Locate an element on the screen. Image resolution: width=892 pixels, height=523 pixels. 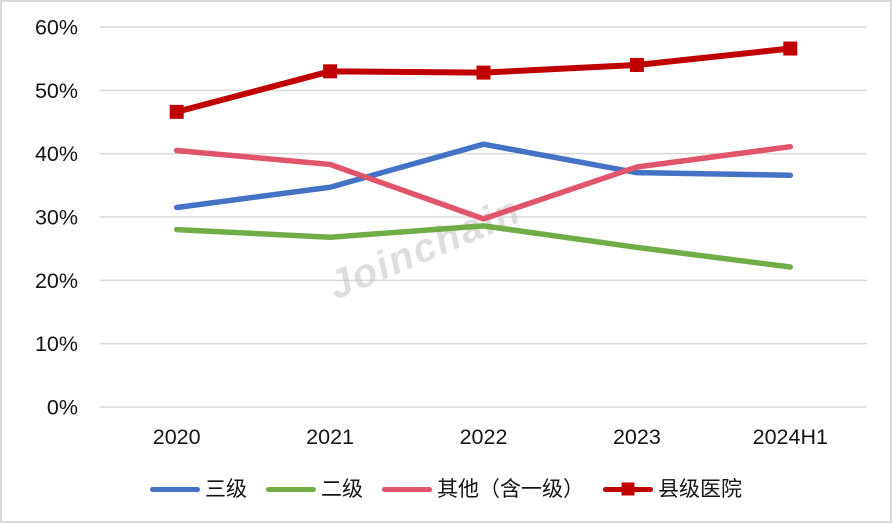
y-axis-tick-label: 60% is located at coordinates (56, 28).